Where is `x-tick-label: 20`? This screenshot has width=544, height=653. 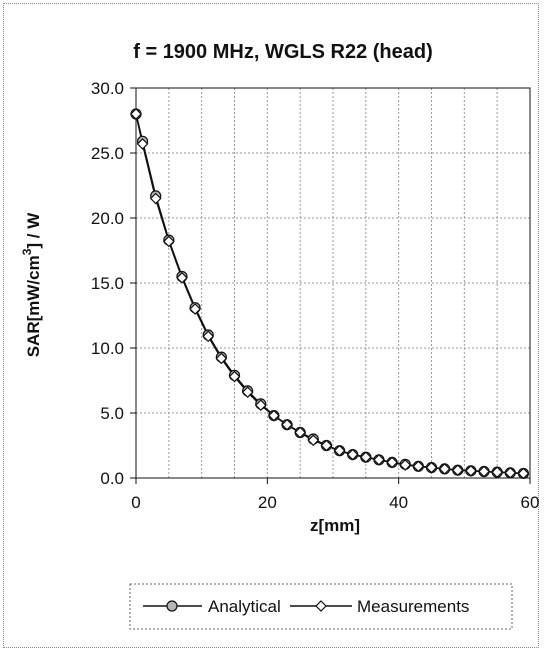
x-tick-label: 20 is located at coordinates (267, 502).